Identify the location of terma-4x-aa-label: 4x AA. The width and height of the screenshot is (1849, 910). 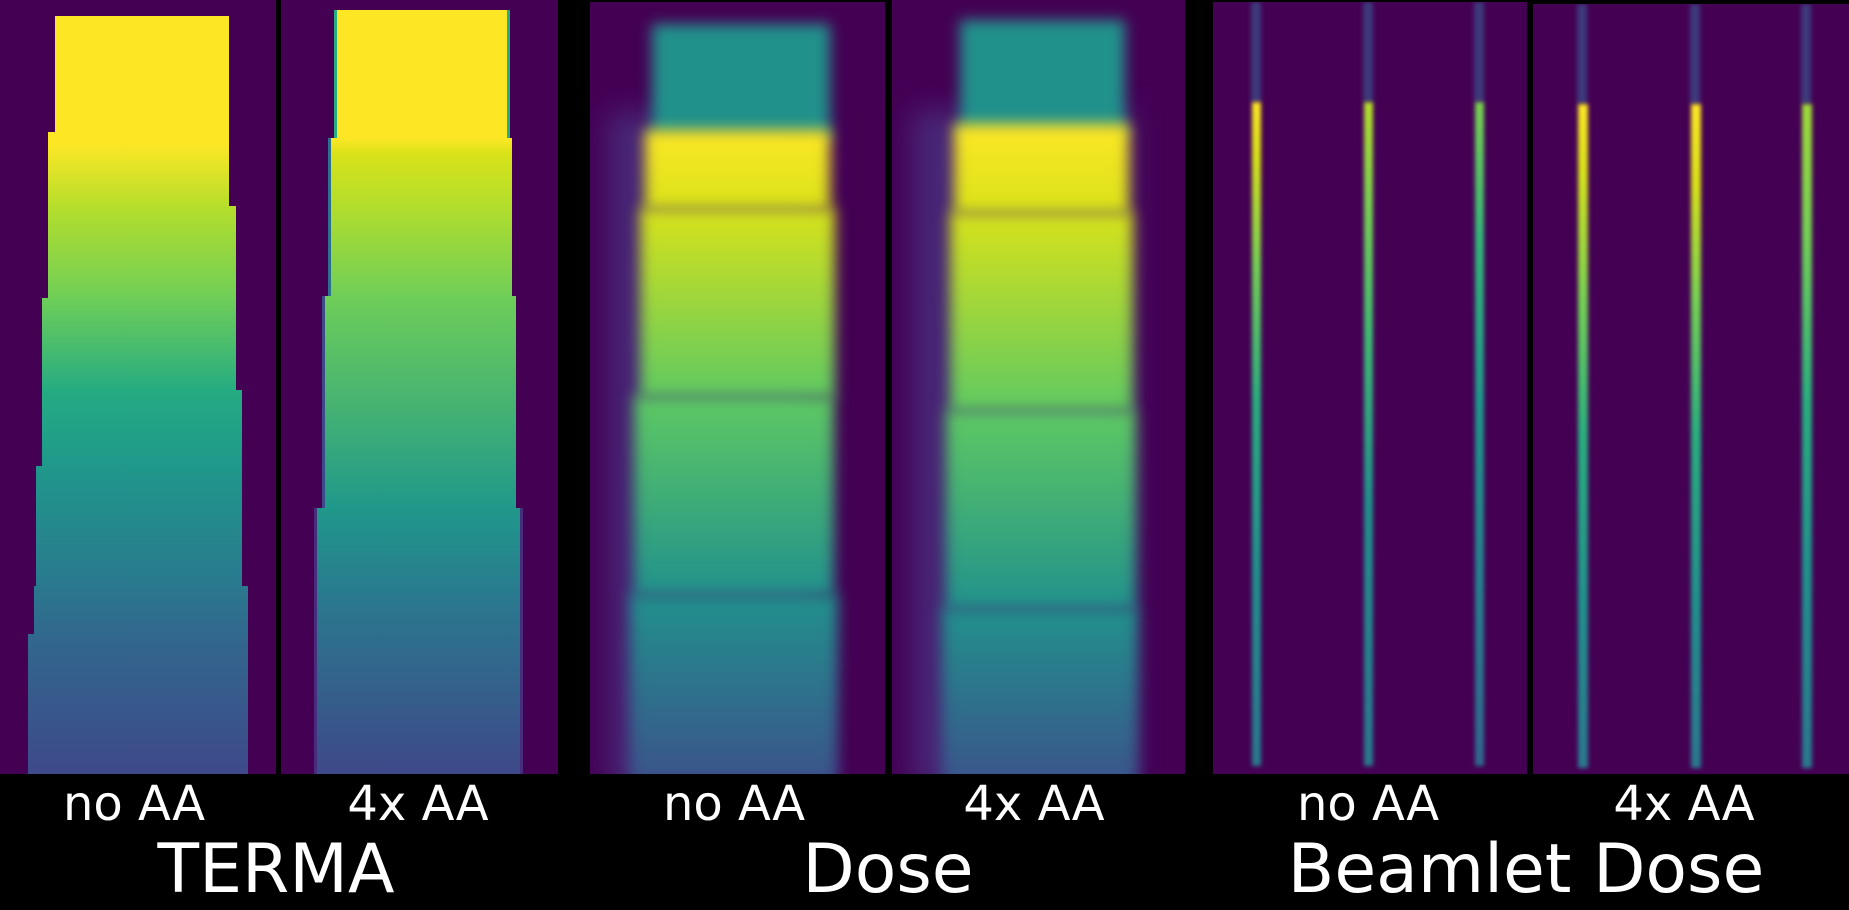
(418, 804).